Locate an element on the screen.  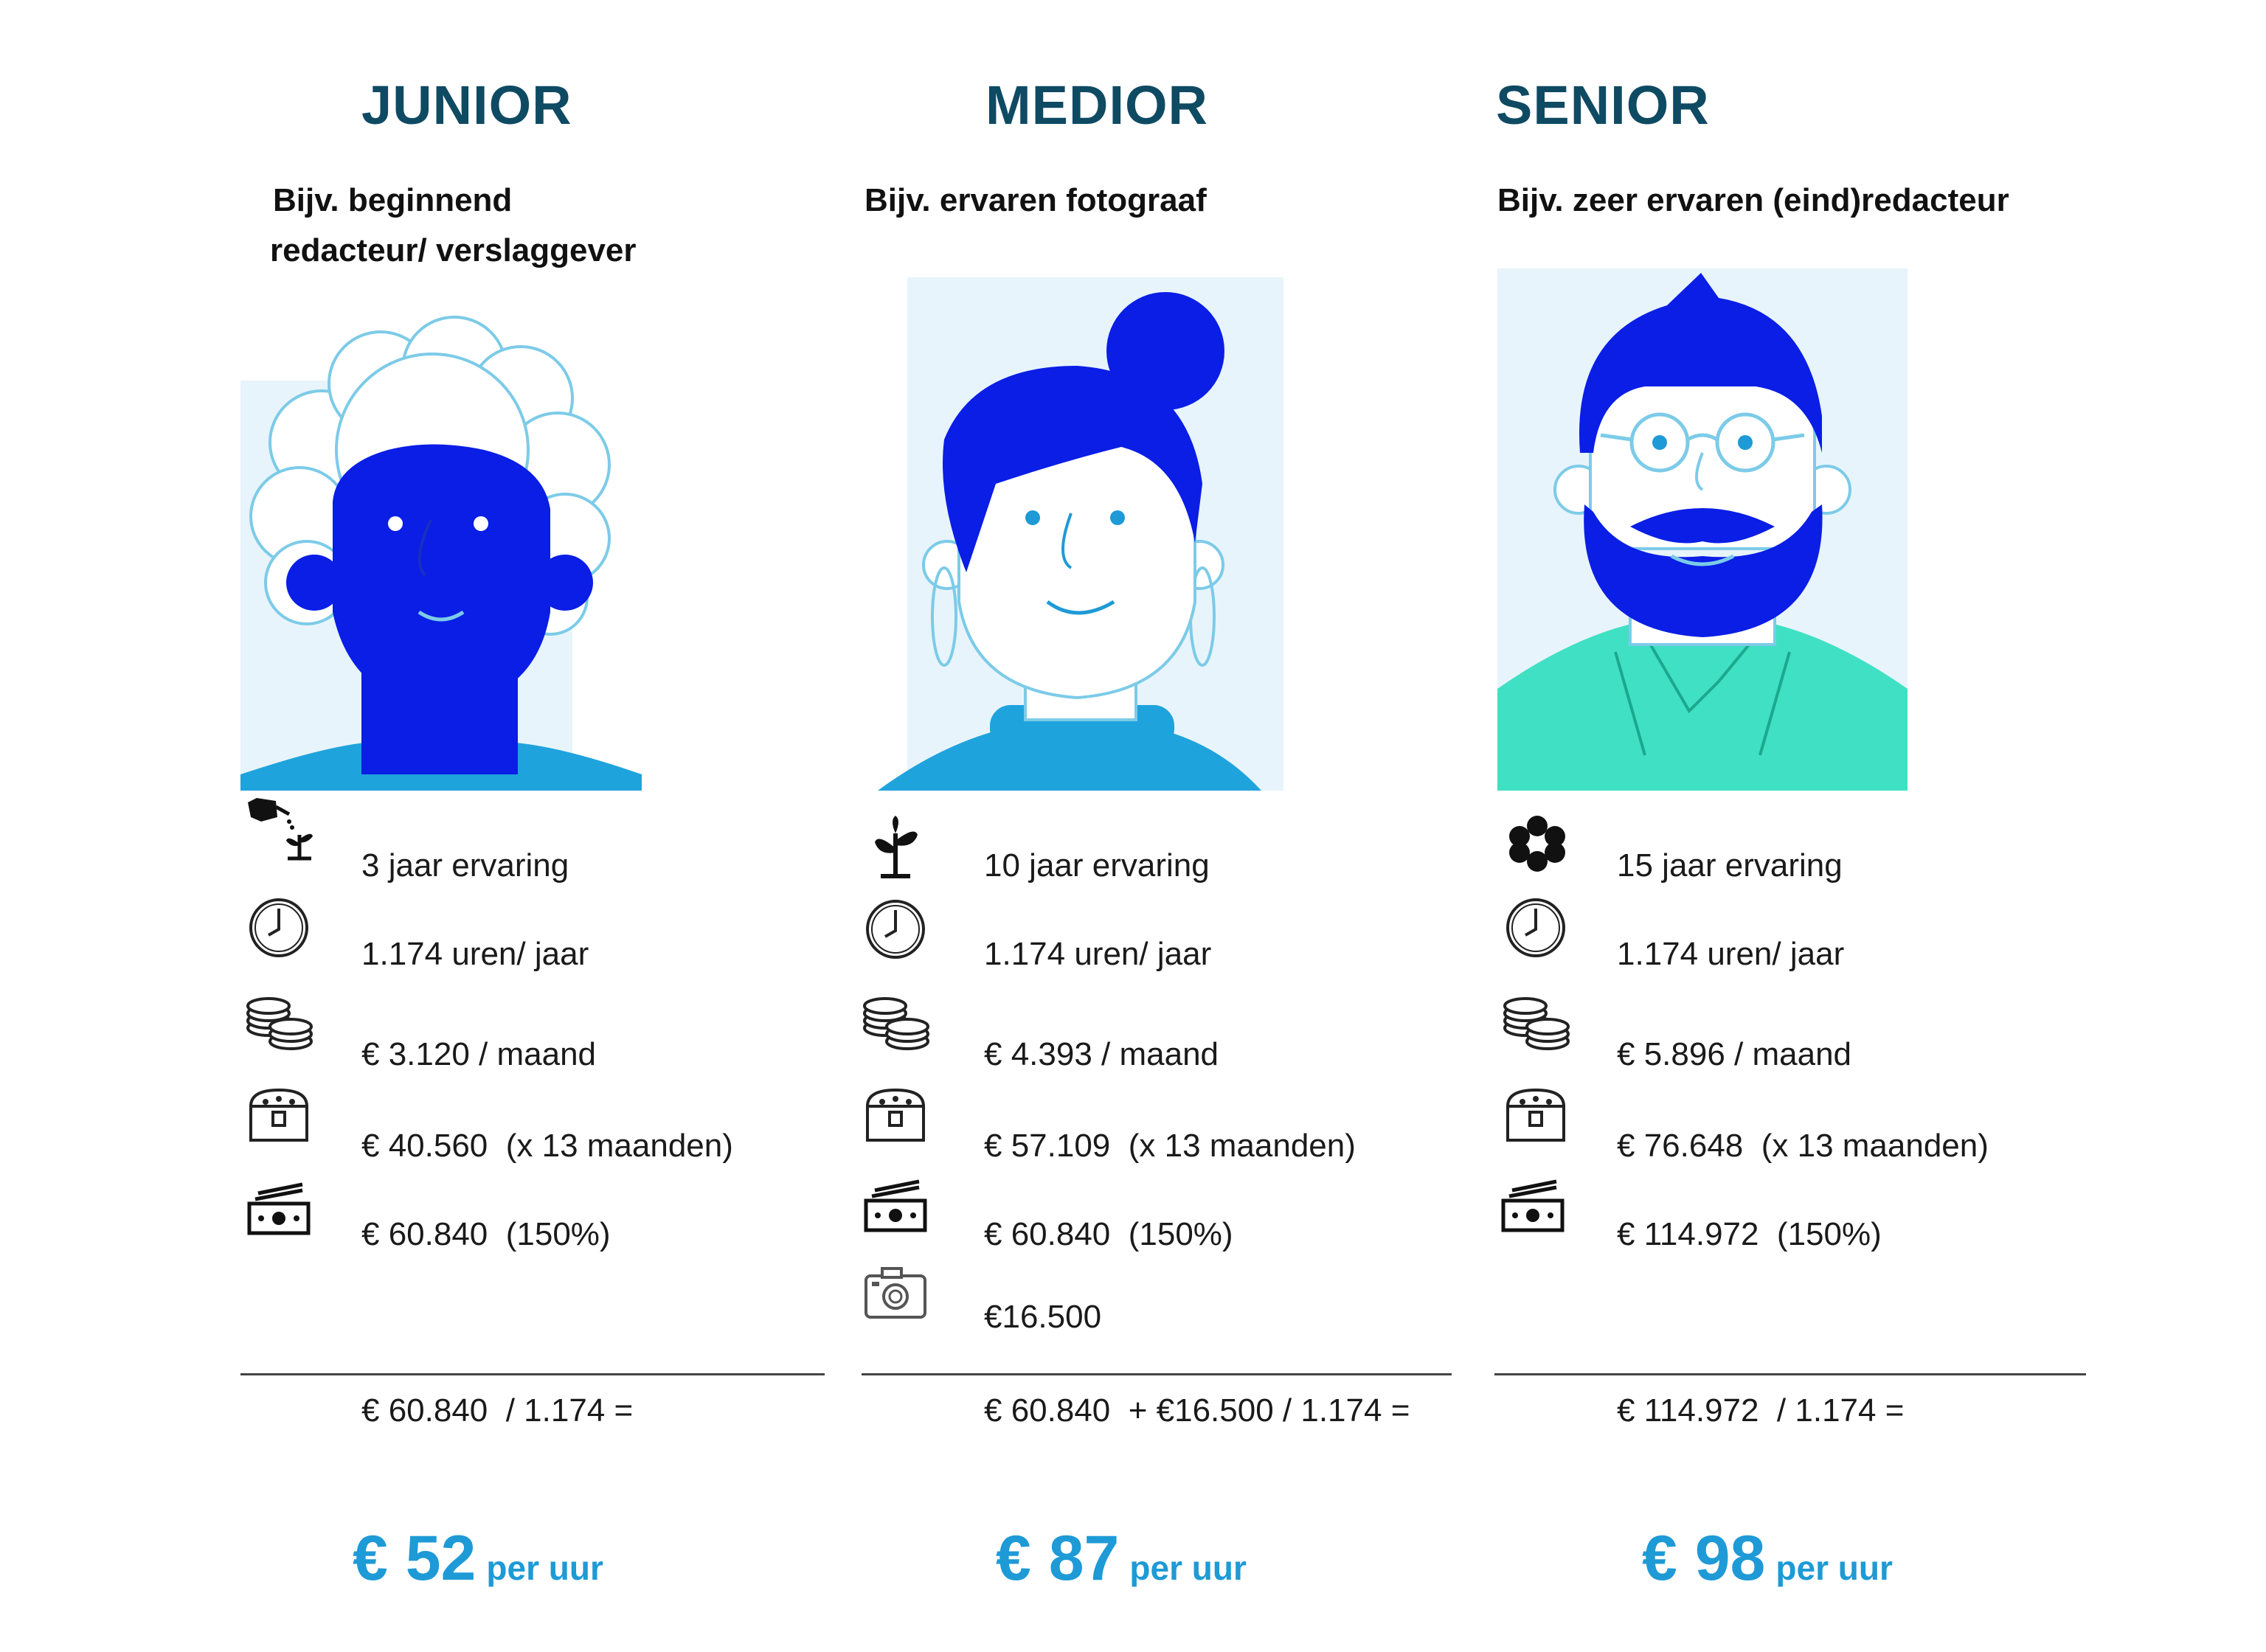
medior-portrait is located at coordinates (1080, 534).